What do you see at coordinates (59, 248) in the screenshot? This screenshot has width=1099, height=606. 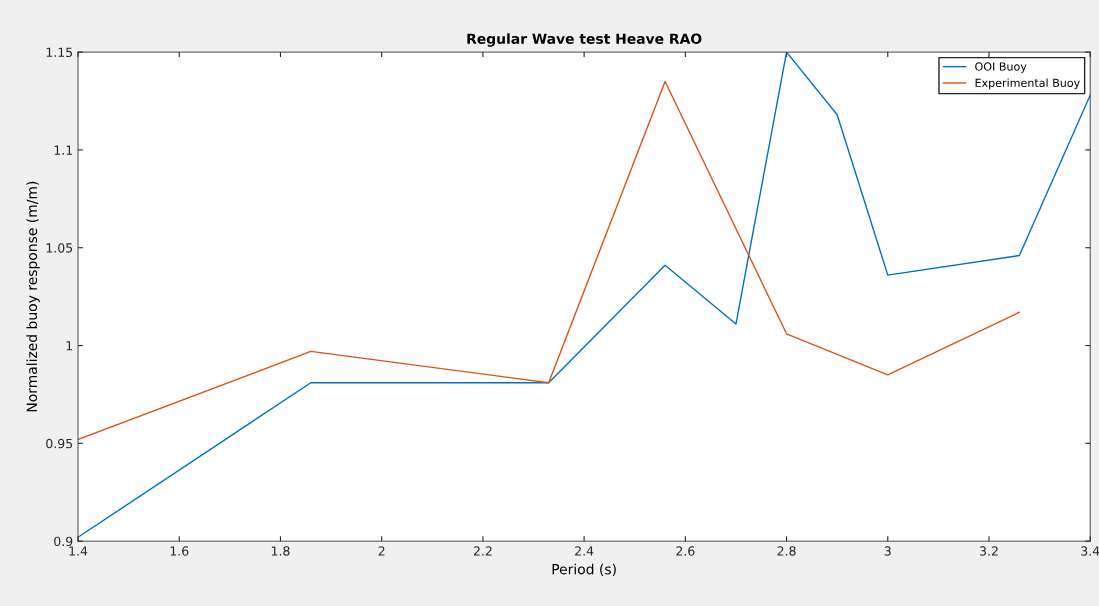 I see `y-tick-label: 1.05` at bounding box center [59, 248].